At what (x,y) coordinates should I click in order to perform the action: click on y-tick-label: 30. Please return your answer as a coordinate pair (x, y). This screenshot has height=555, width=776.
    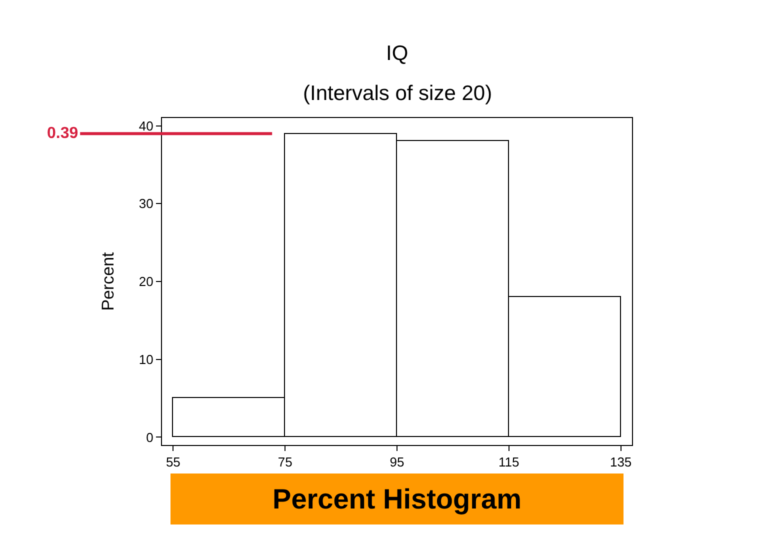
    Looking at the image, I should click on (146, 204).